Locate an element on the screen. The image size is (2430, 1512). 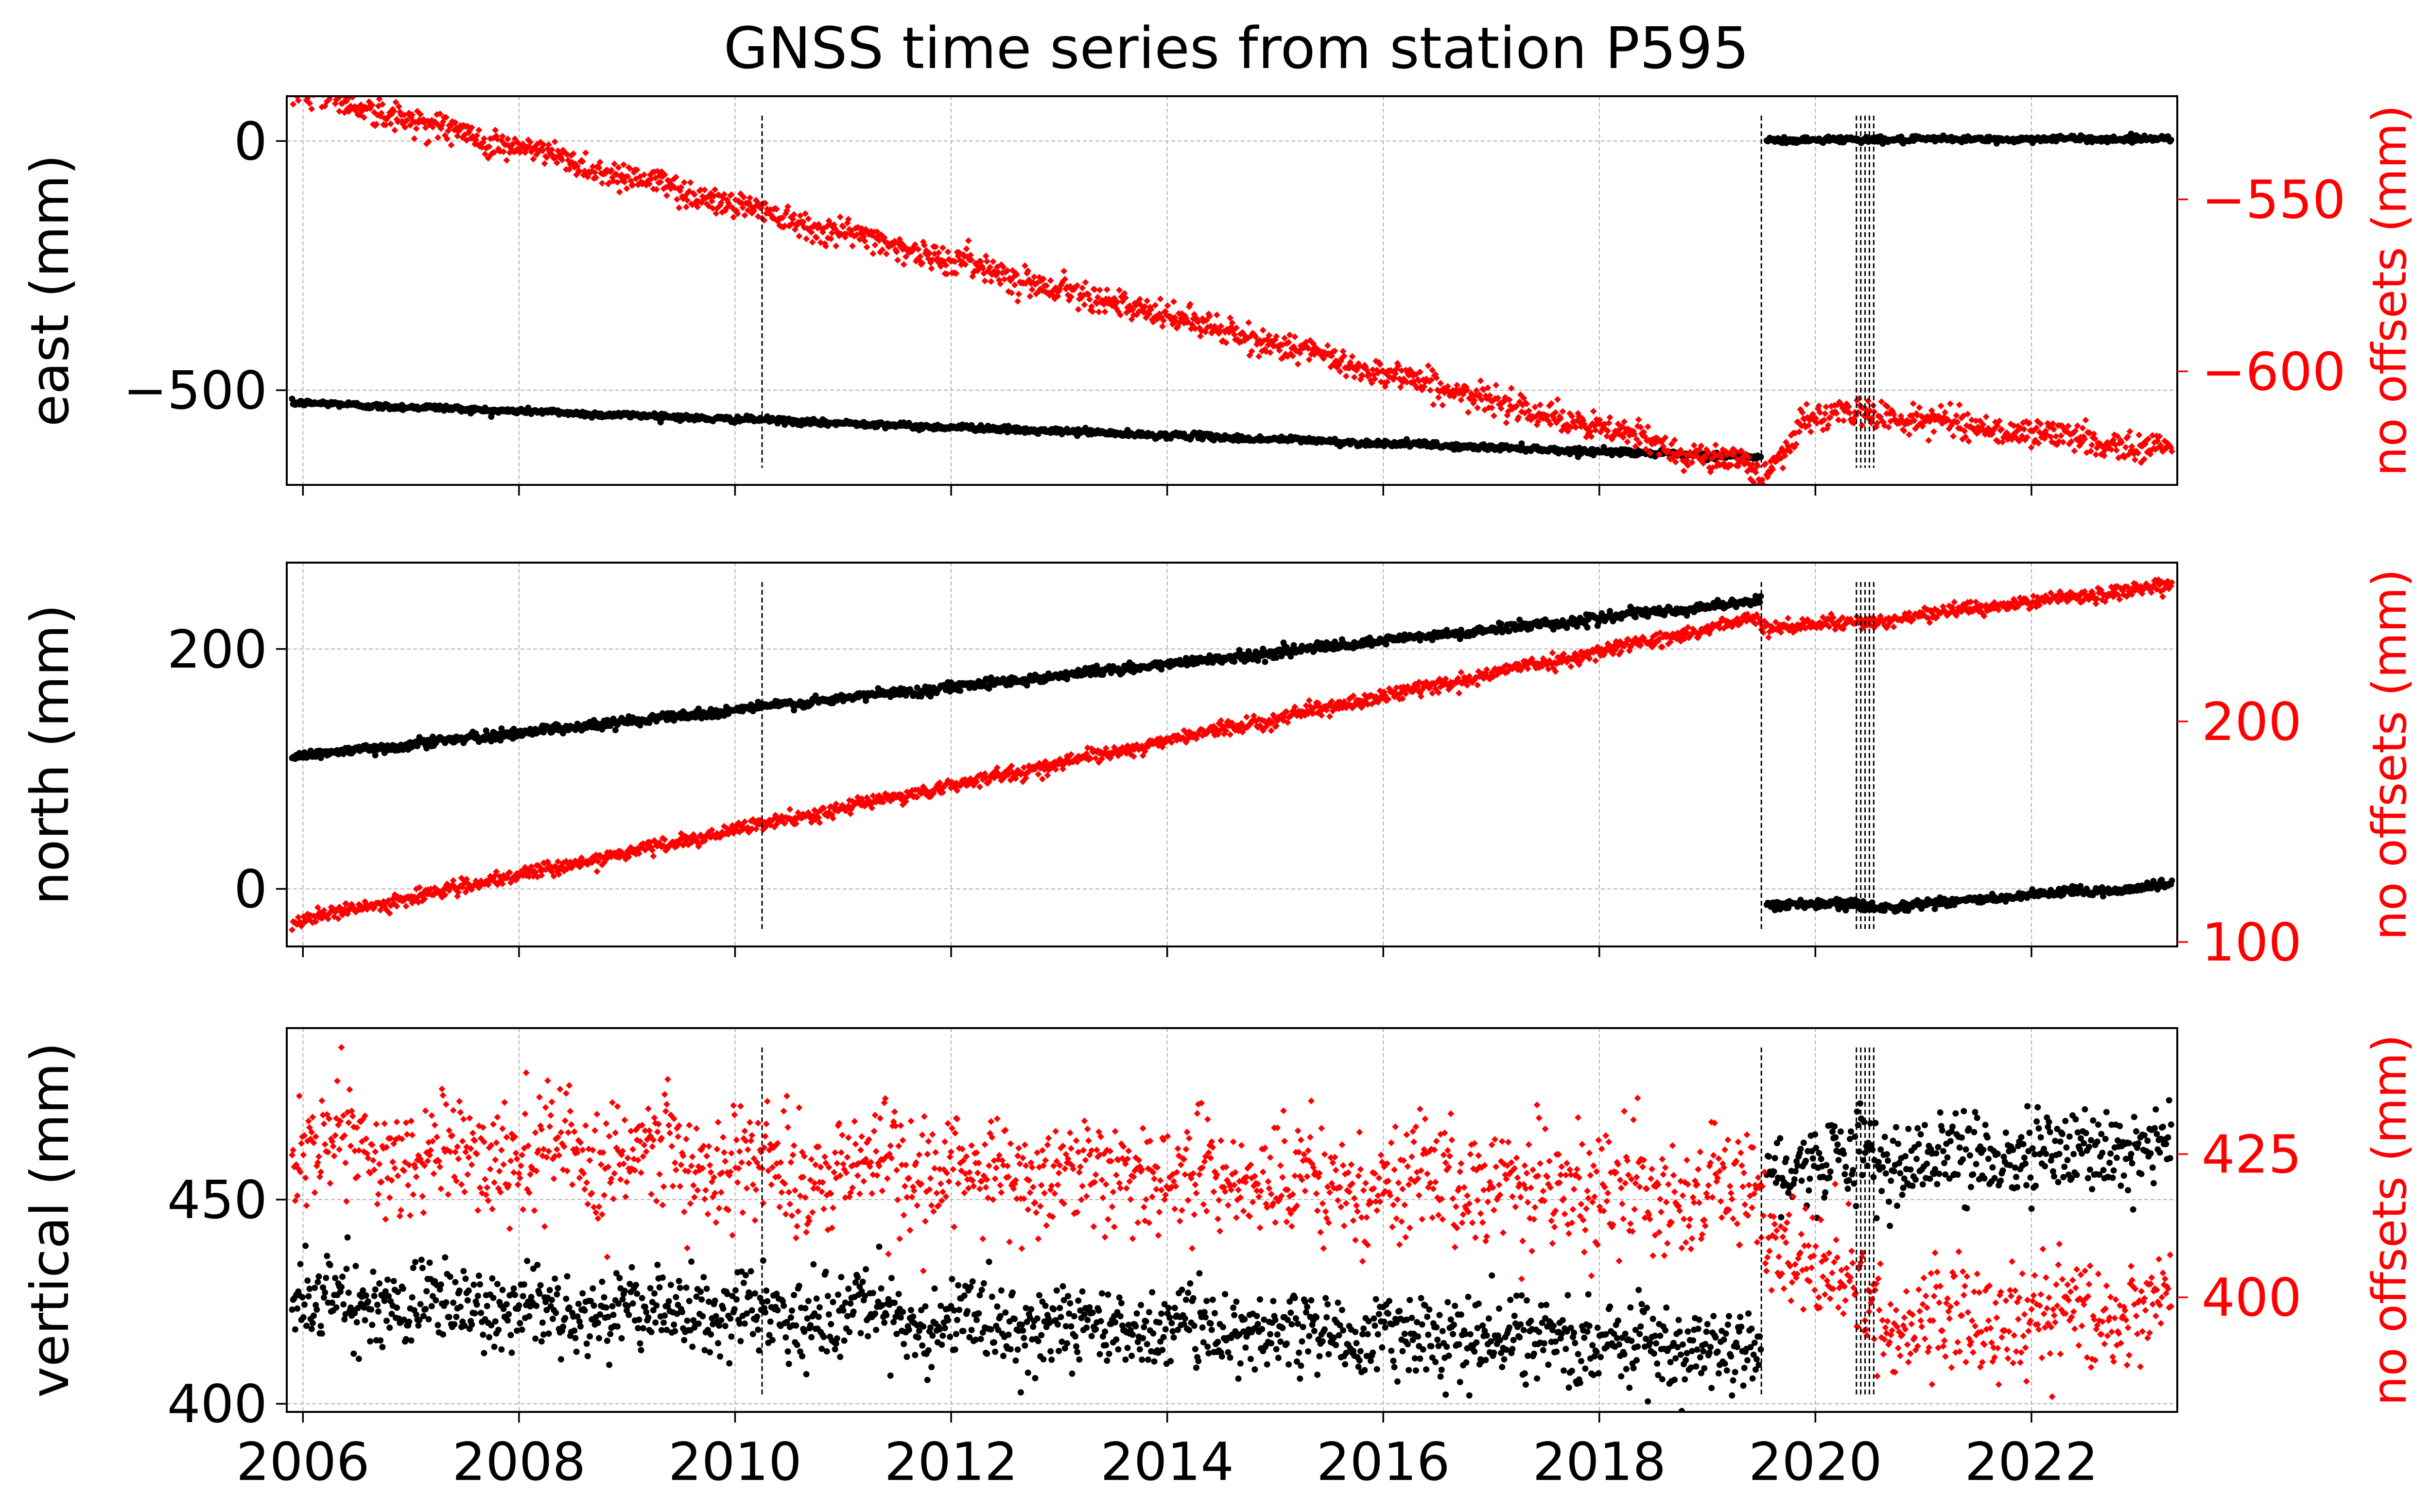
y-tick-label: −500 is located at coordinates (195, 391).